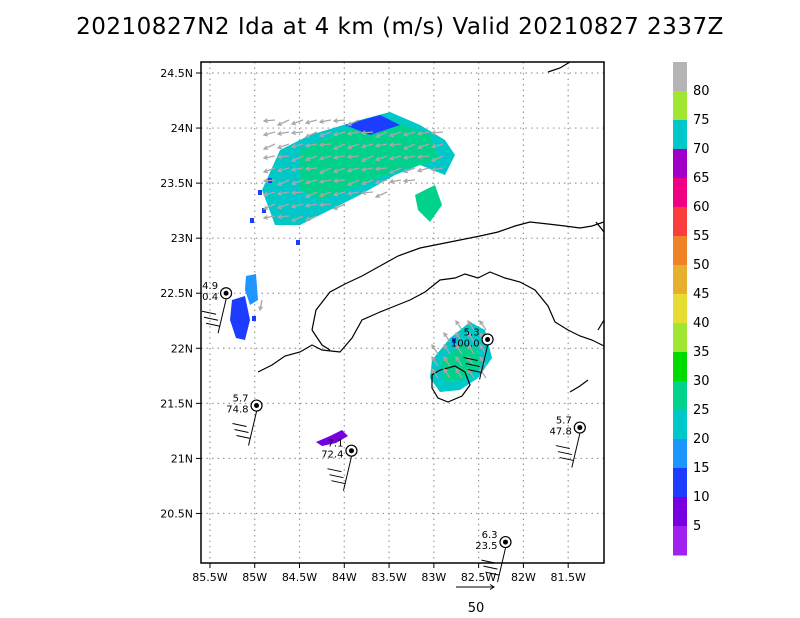 The height and width of the screenshot is (618, 800). What do you see at coordinates (562, 67) in the screenshot?
I see `florida-keys` at bounding box center [562, 67].